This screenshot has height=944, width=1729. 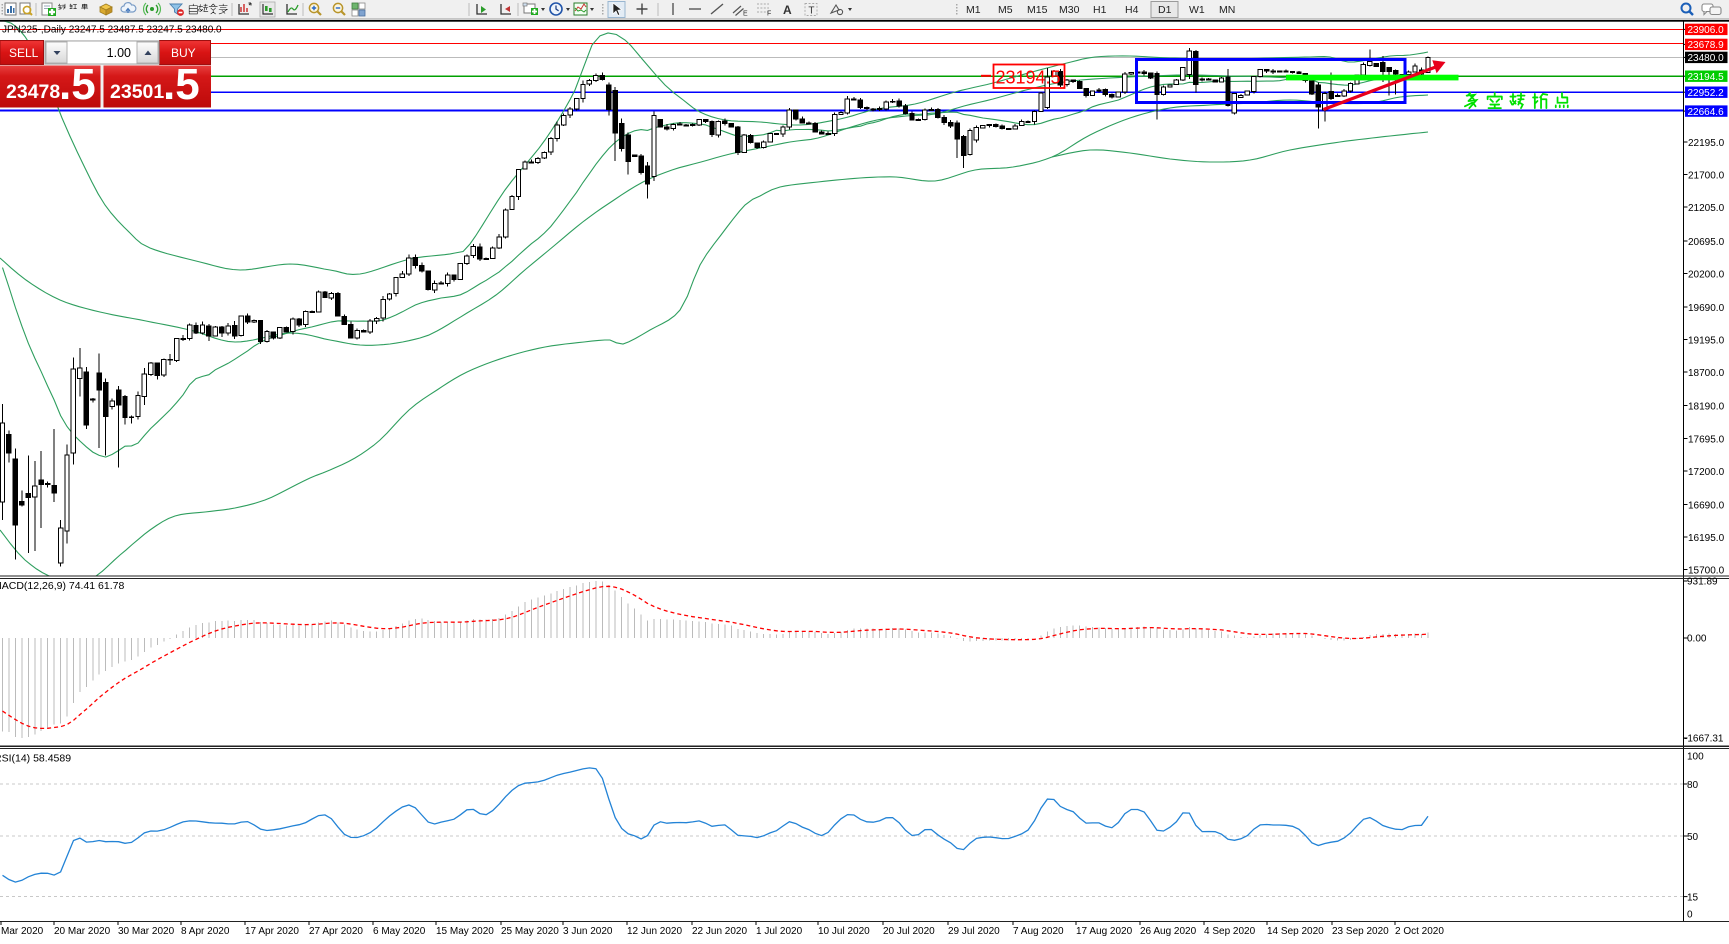 What do you see at coordinates (1706, 439) in the screenshot?
I see `svg-text: 17695.0` at bounding box center [1706, 439].